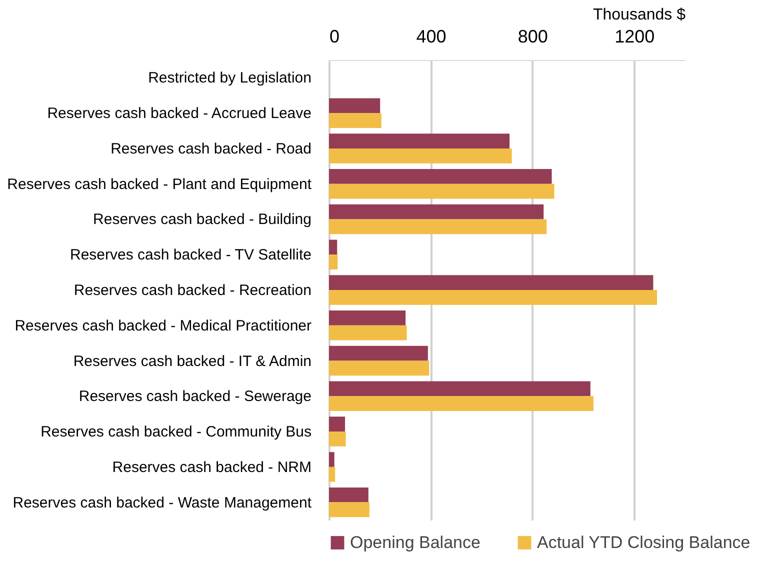 The height and width of the screenshot is (569, 775). I want to click on y-tick-label: Reserves cash backed - Waste Management, so click(162, 503).